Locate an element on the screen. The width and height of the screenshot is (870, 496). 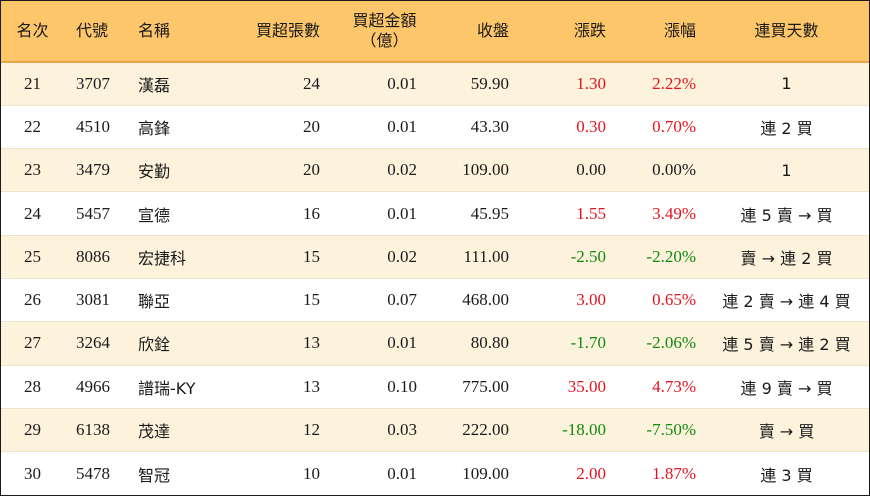
table-row: 23 3479 安勤 20 0.02 109.00 0.00 0.00% 1 is located at coordinates (435, 170).